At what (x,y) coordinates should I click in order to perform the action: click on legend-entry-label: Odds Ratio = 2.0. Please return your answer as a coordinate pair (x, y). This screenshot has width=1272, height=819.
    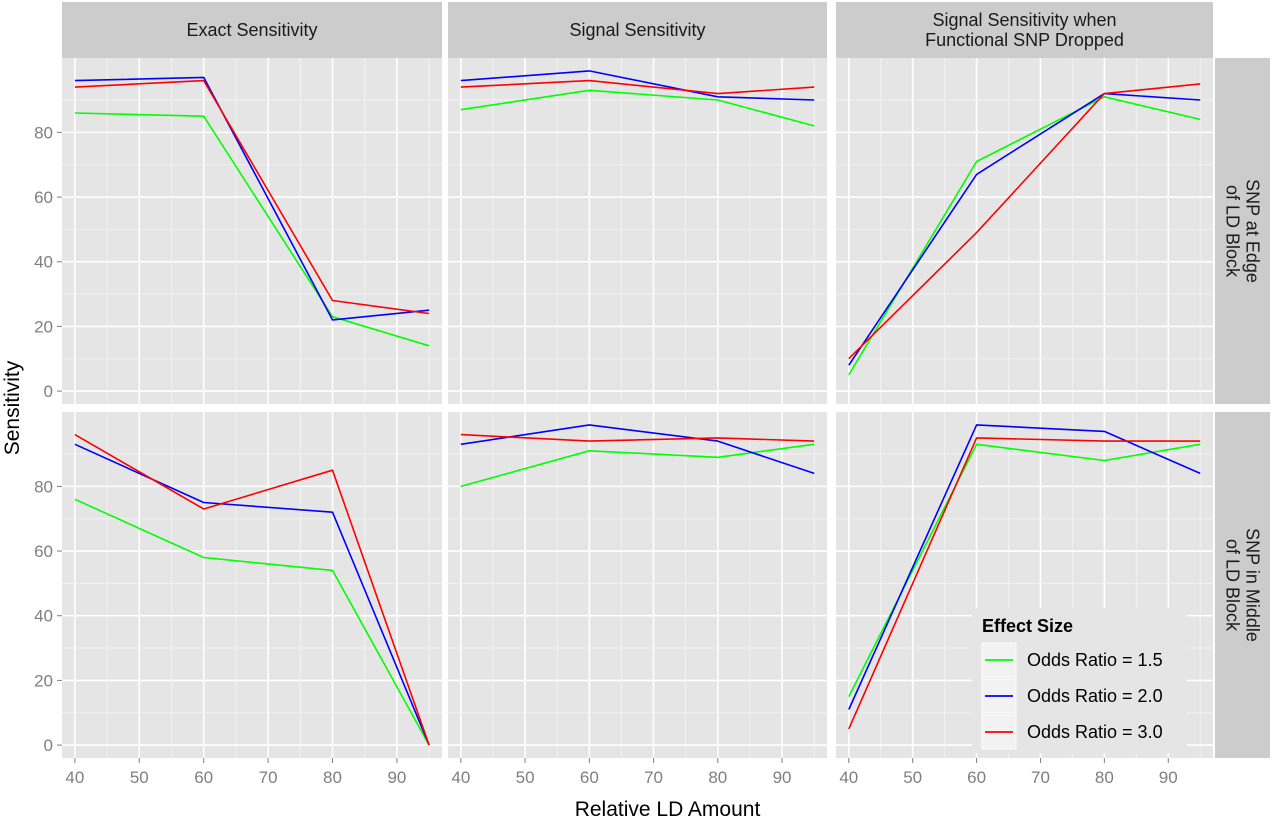
    Looking at the image, I should click on (1095, 696).